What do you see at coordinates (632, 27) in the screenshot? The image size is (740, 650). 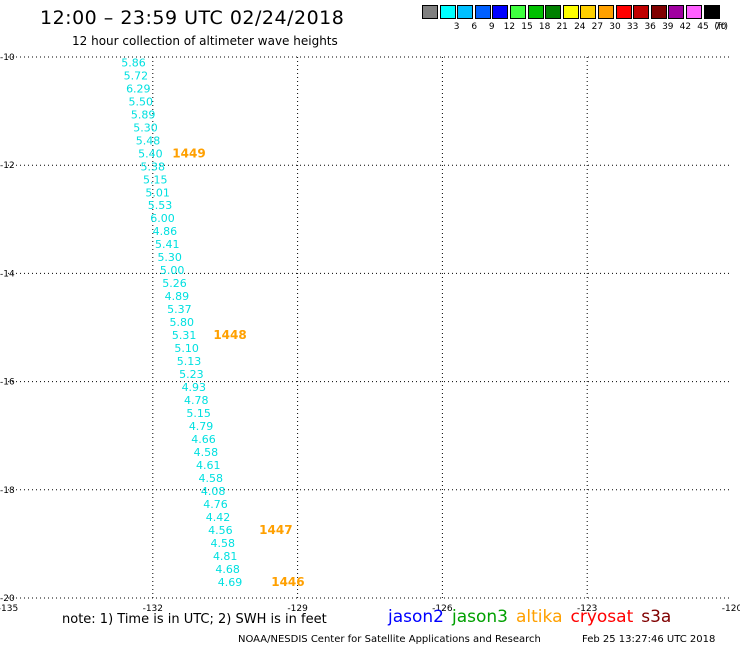 I see `legend-label: 33` at bounding box center [632, 27].